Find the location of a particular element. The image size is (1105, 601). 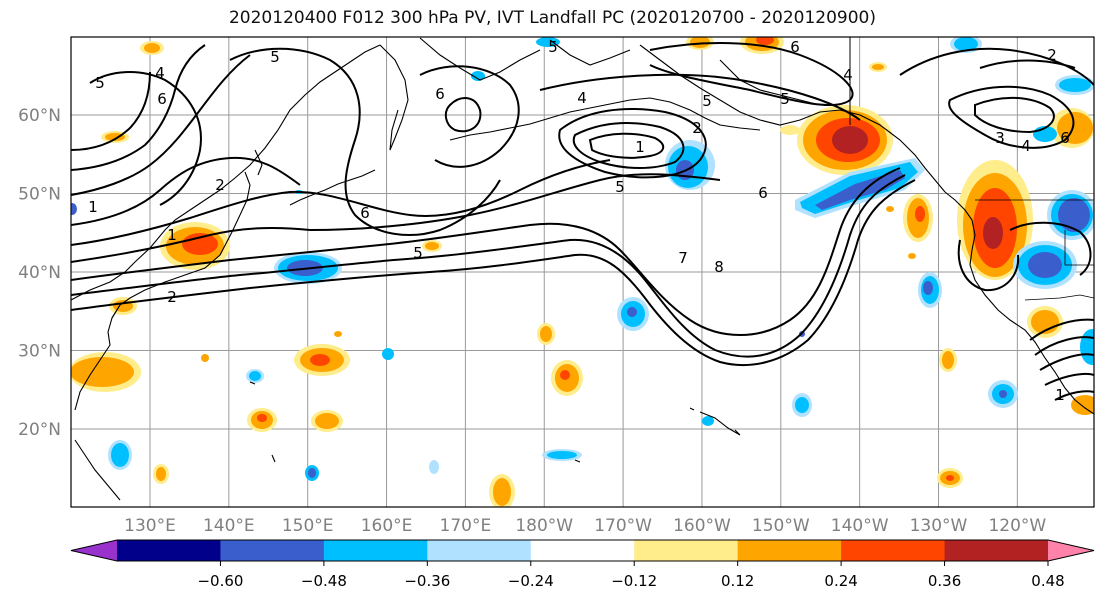

latitude-label: 30°N is located at coordinates (39, 352).